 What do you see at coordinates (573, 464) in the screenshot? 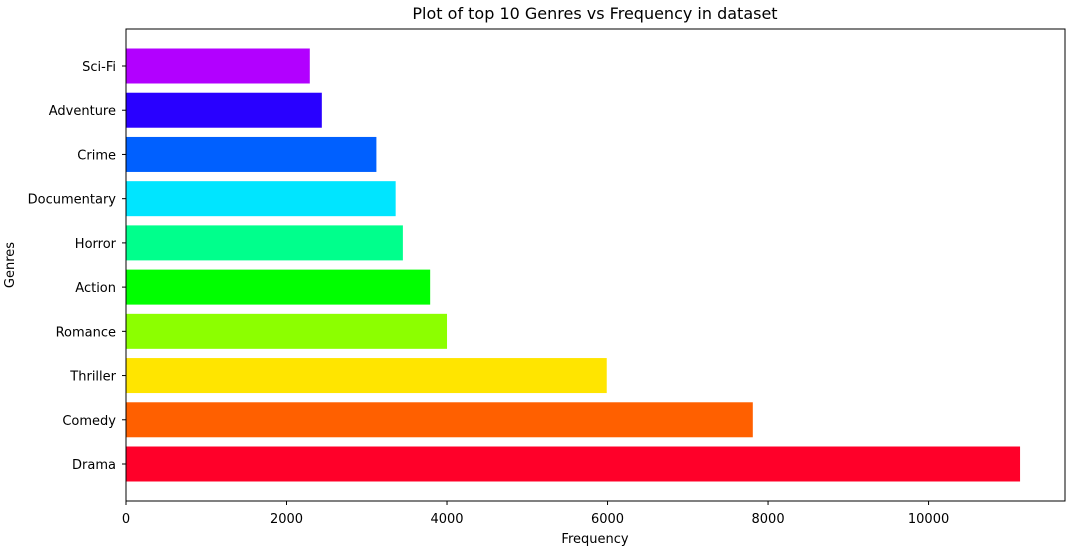
I see `bar-drama` at bounding box center [573, 464].